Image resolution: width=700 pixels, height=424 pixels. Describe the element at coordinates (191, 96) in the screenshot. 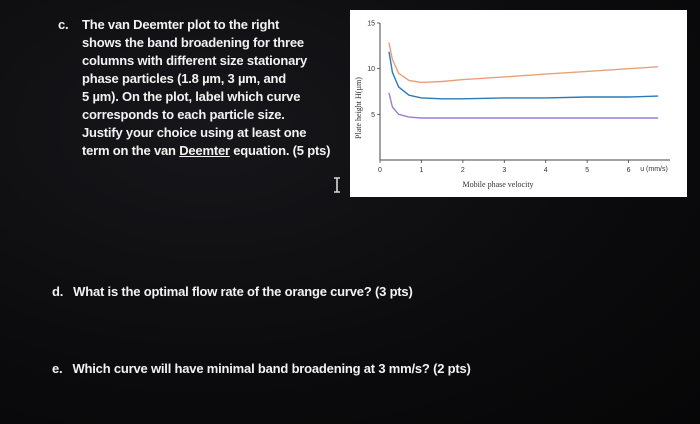

I see `question-c-line: 5 µm). On the plot, label which curve` at that location.